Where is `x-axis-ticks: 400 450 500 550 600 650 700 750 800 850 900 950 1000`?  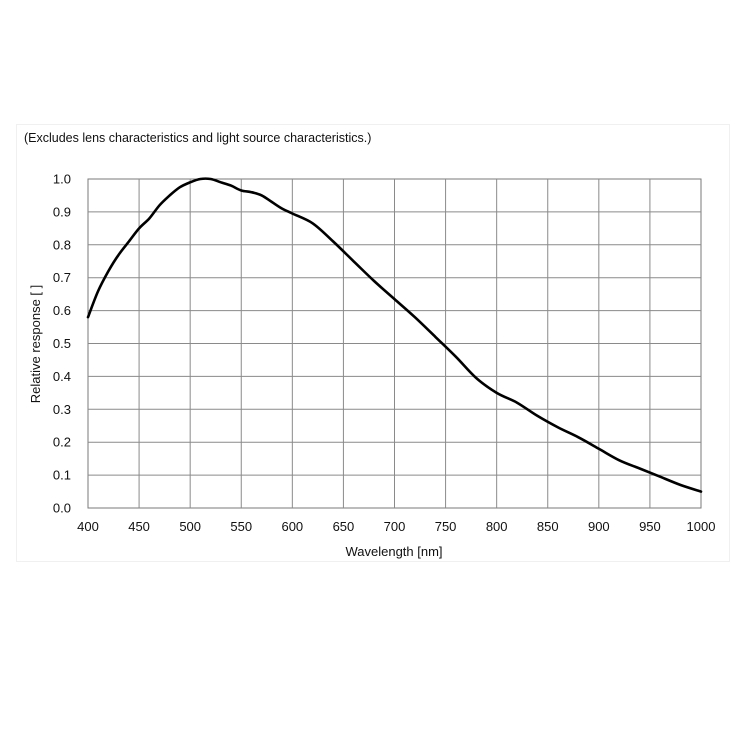
x-axis-ticks: 400 450 500 550 600 650 700 750 800 850 900 950 1000 is located at coordinates (396, 526).